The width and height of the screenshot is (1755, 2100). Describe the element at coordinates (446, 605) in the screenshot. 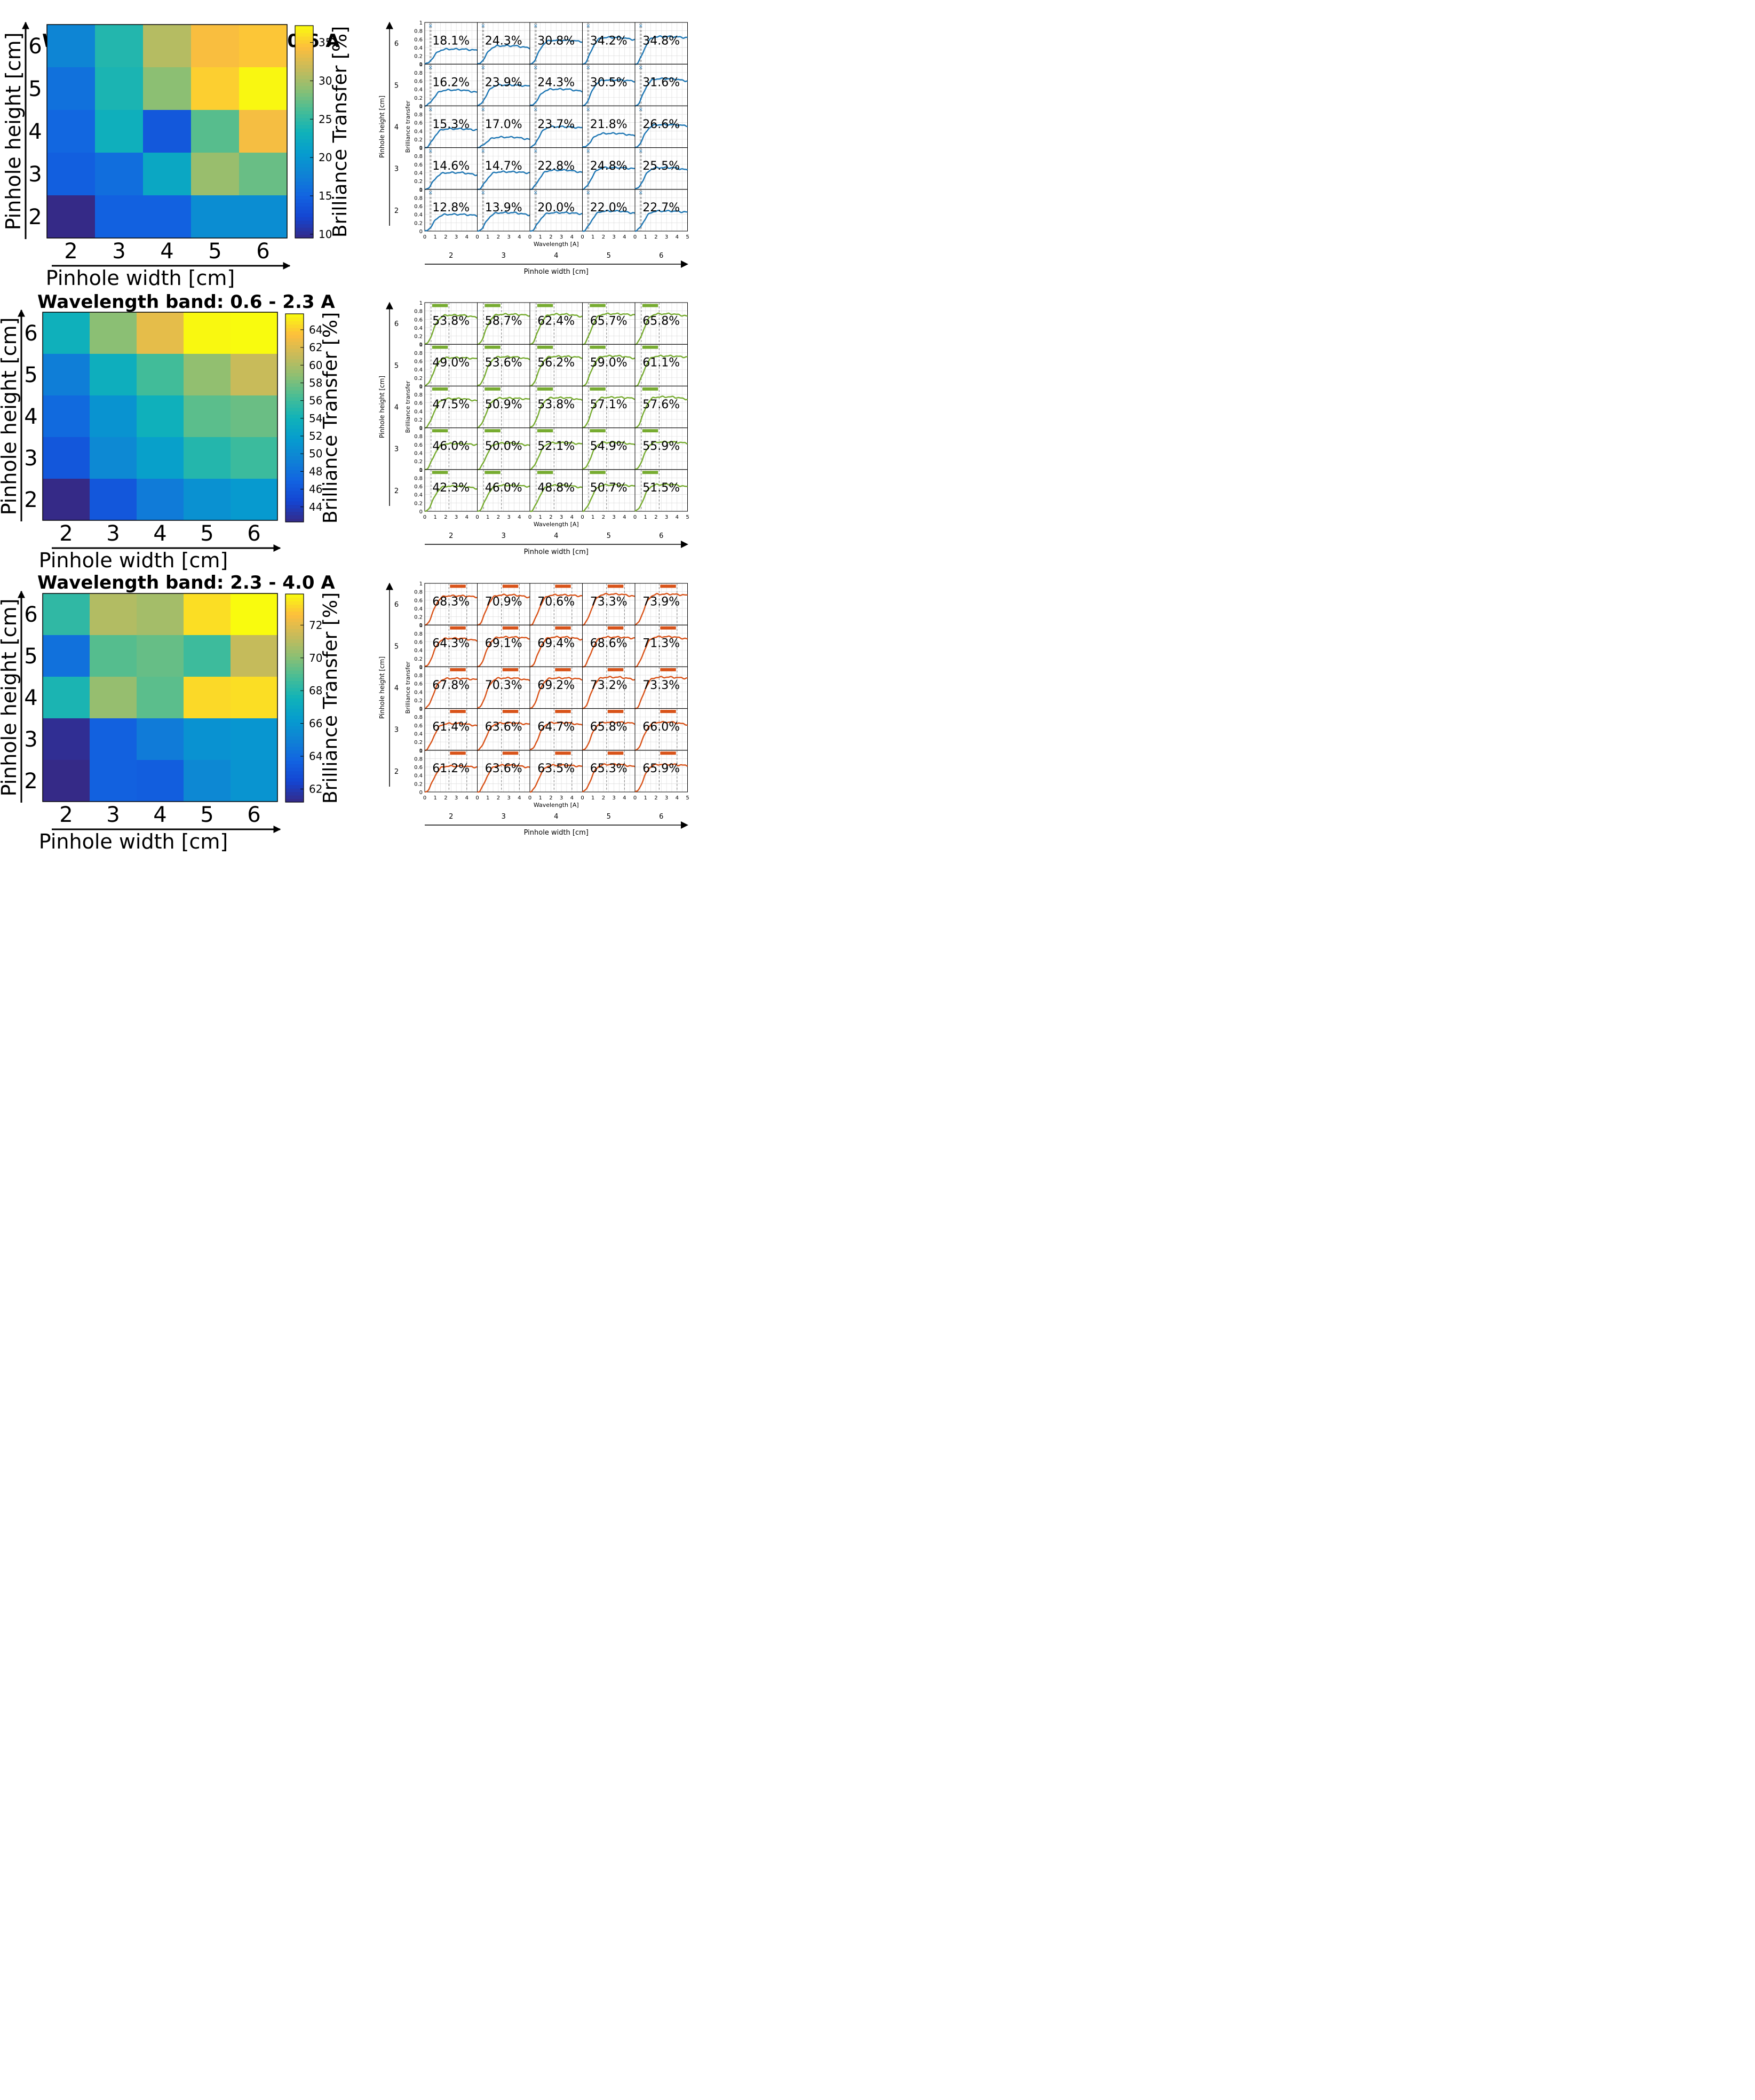

I see `subplot-cell: 68.3% 0 0.2 0.4 0.6 0.8 1` at that location.